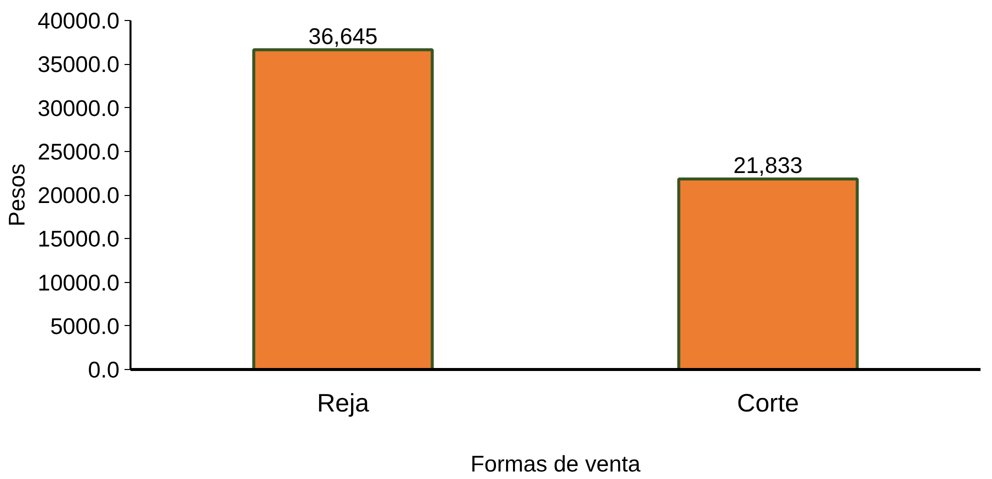 This screenshot has width=992, height=479. What do you see at coordinates (79, 107) in the screenshot?
I see `y-tick-label: 30000.0` at bounding box center [79, 107].